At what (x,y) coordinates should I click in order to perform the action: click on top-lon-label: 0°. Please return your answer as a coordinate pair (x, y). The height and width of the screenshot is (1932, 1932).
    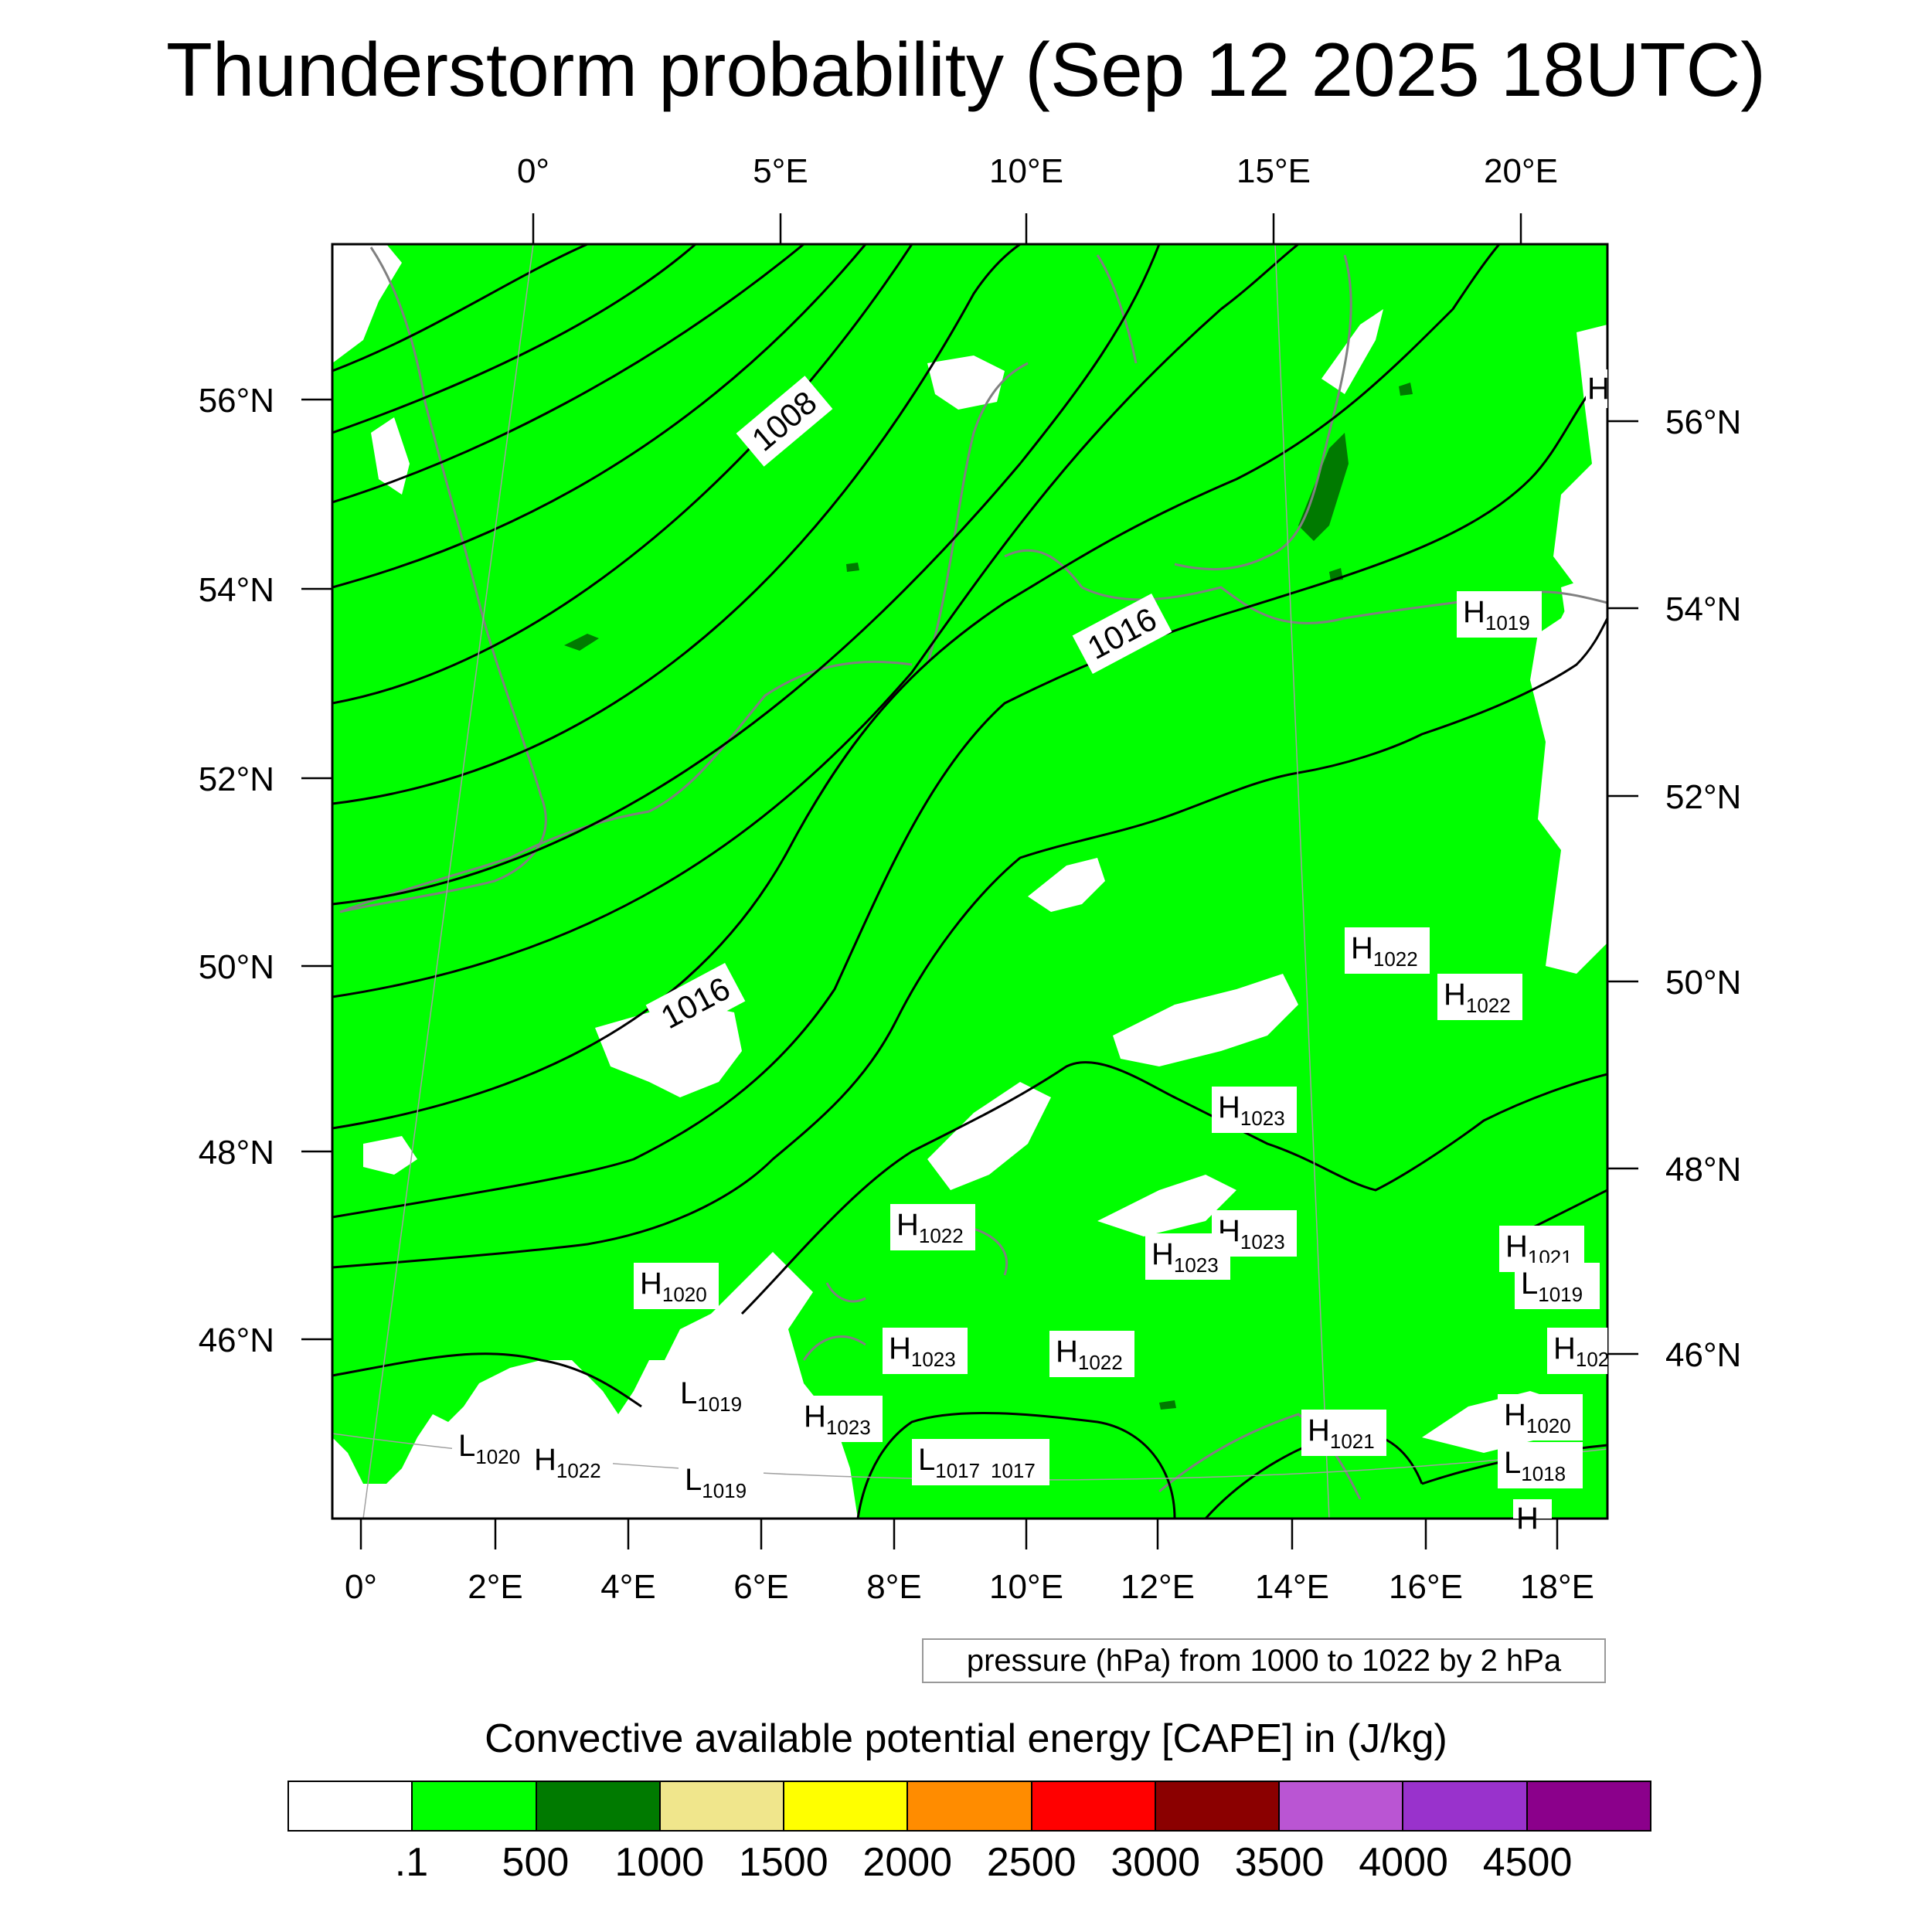
    Looking at the image, I should click on (533, 171).